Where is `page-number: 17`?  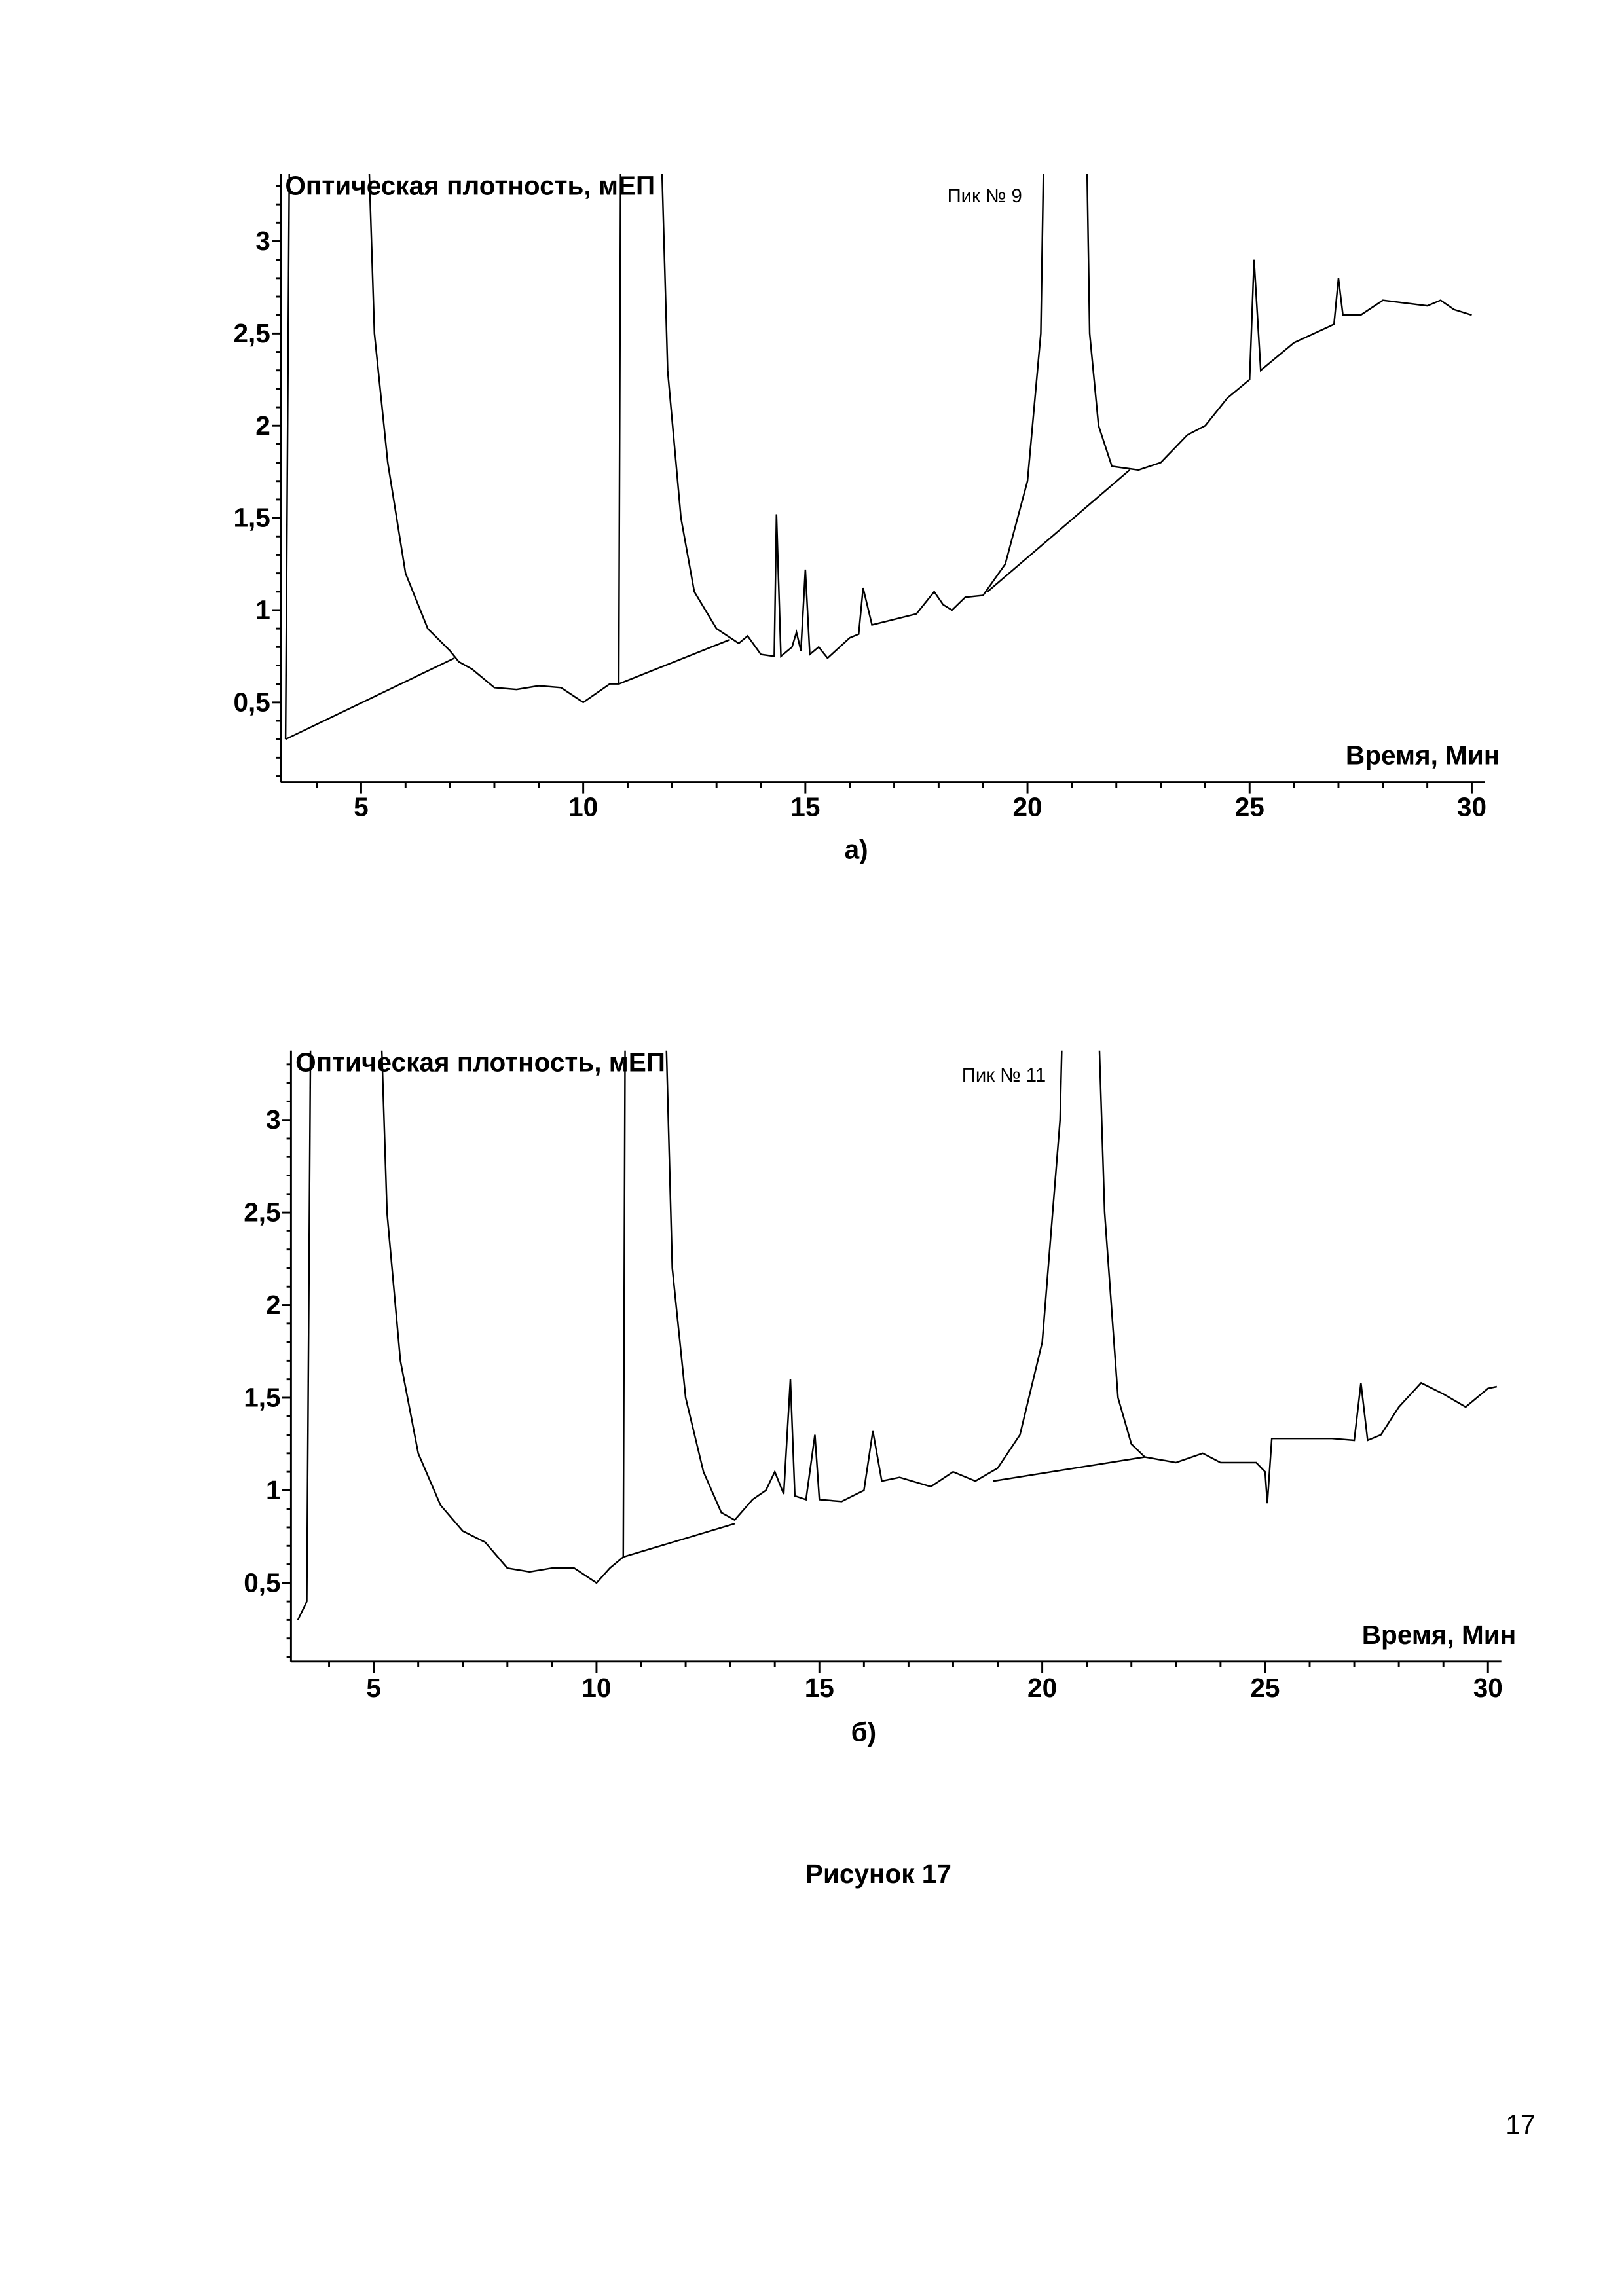 page-number: 17 is located at coordinates (1520, 2124).